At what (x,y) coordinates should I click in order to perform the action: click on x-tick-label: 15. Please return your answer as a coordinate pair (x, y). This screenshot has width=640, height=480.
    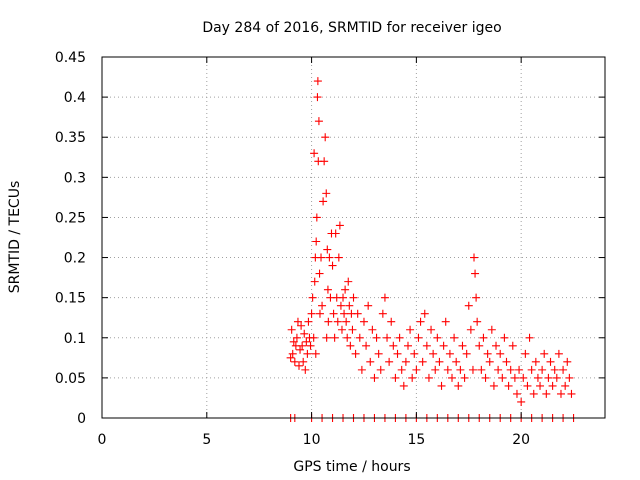
    Looking at the image, I should click on (416, 440).